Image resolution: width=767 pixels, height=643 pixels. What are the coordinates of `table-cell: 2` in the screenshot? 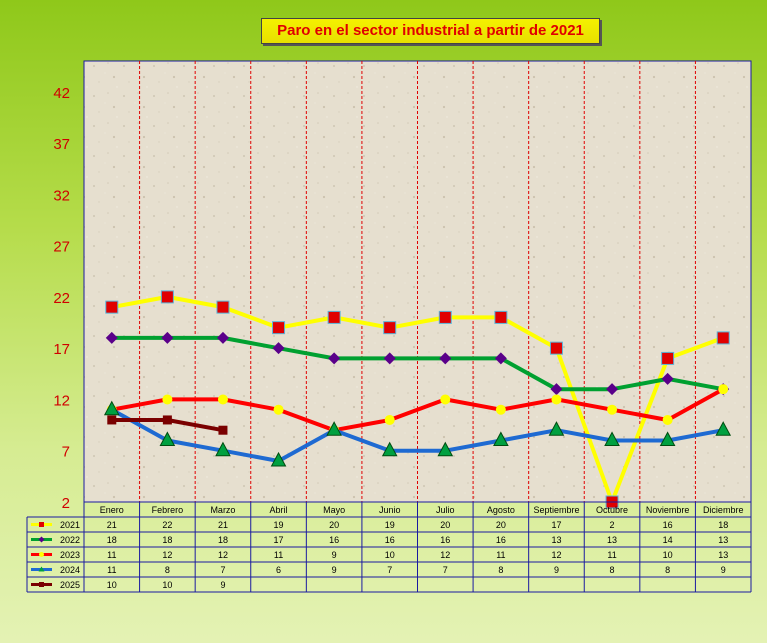 It's located at (612, 525).